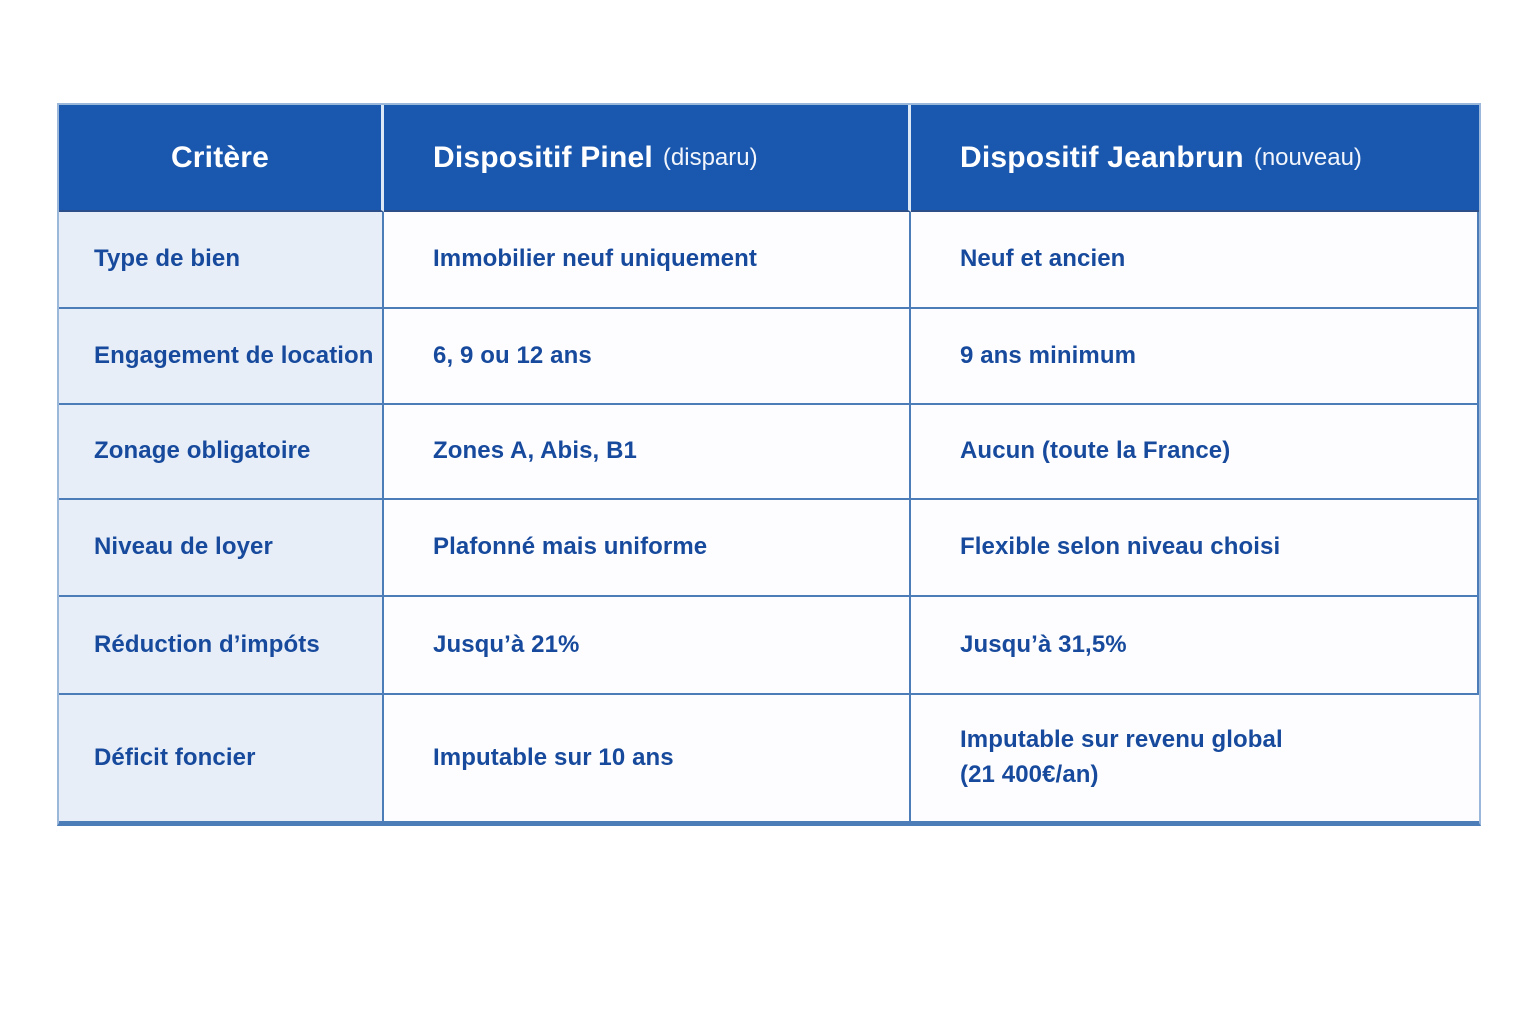  What do you see at coordinates (1043, 259) in the screenshot?
I see `jeanbrun-value: Neuf et ancien` at bounding box center [1043, 259].